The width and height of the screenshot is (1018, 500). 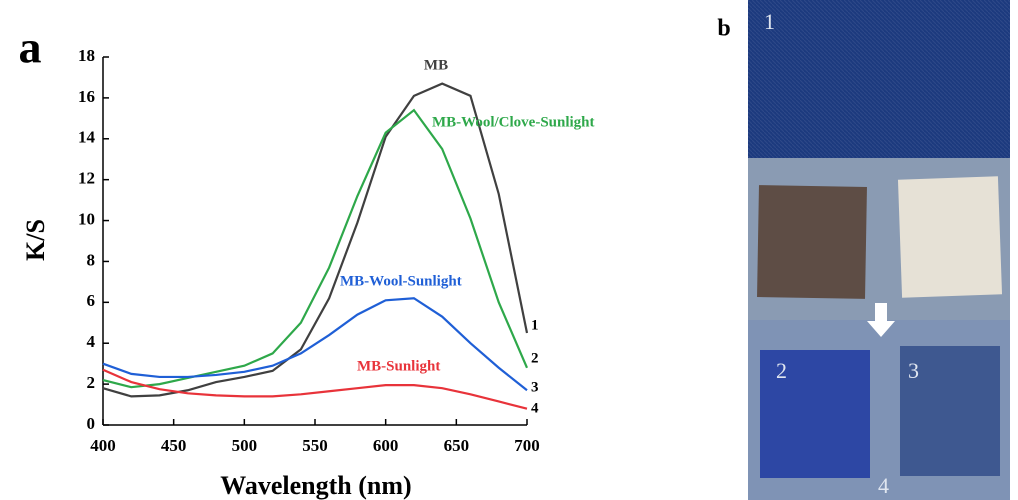 What do you see at coordinates (245, 445) in the screenshot?
I see `x-tick-label: 500` at bounding box center [245, 445].